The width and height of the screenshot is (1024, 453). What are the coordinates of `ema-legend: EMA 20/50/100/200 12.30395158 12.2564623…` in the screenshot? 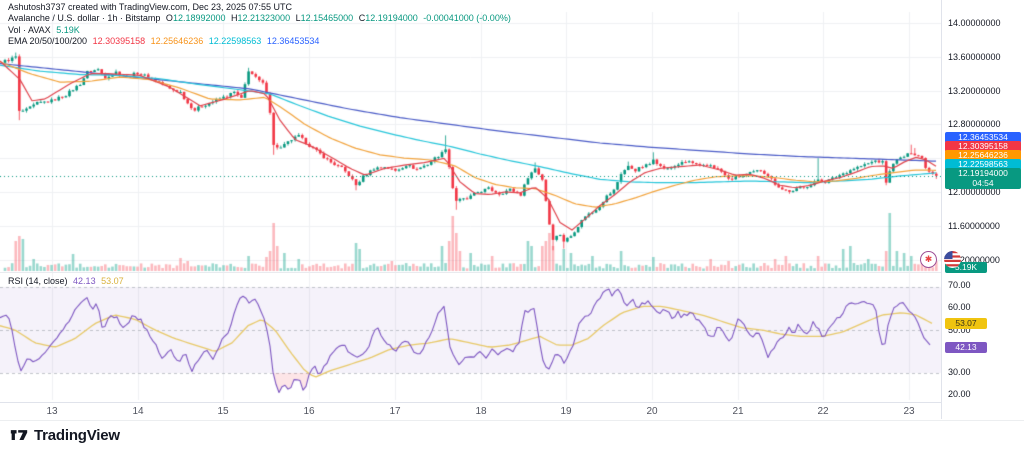 It's located at (165, 41).